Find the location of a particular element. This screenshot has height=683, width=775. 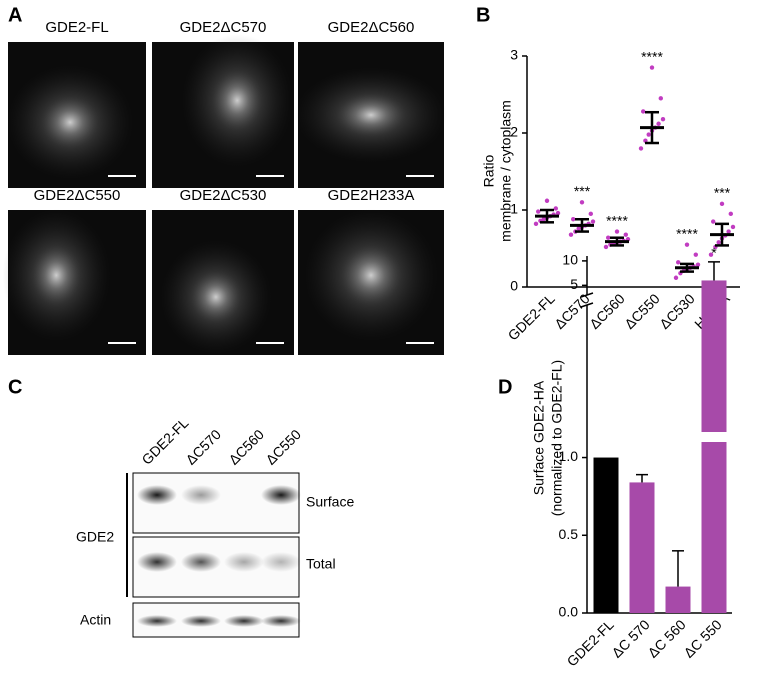

panel-label: D is located at coordinates (505, 387).